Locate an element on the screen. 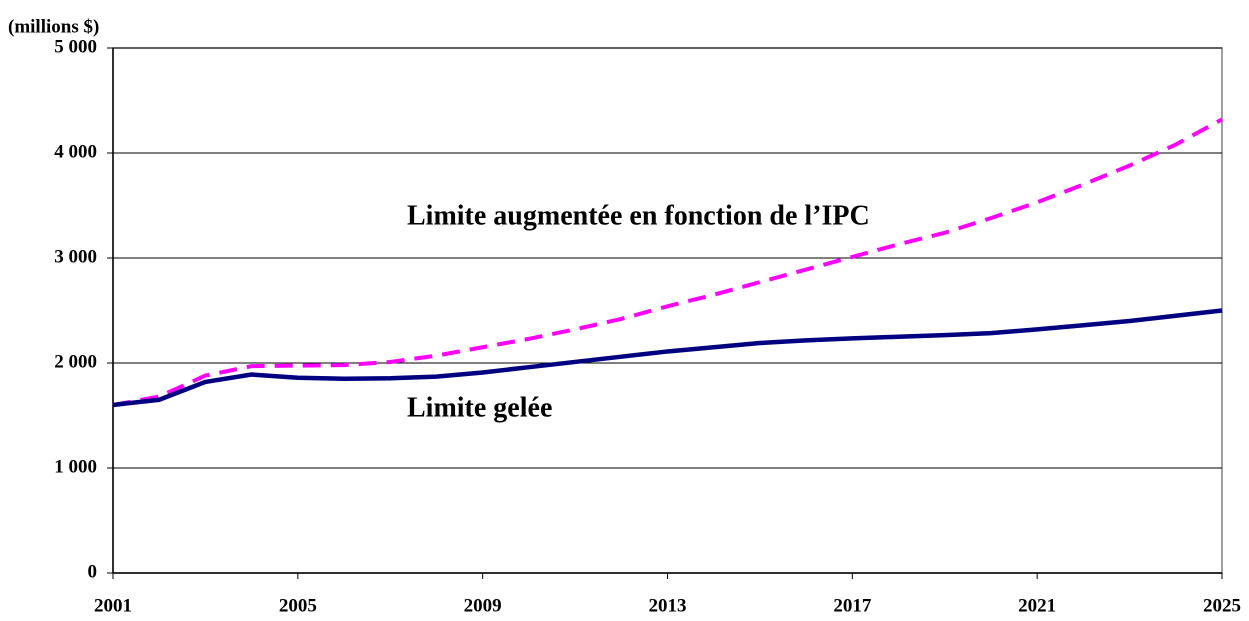 The width and height of the screenshot is (1249, 621). x-tick-label: 2017 is located at coordinates (852, 605).